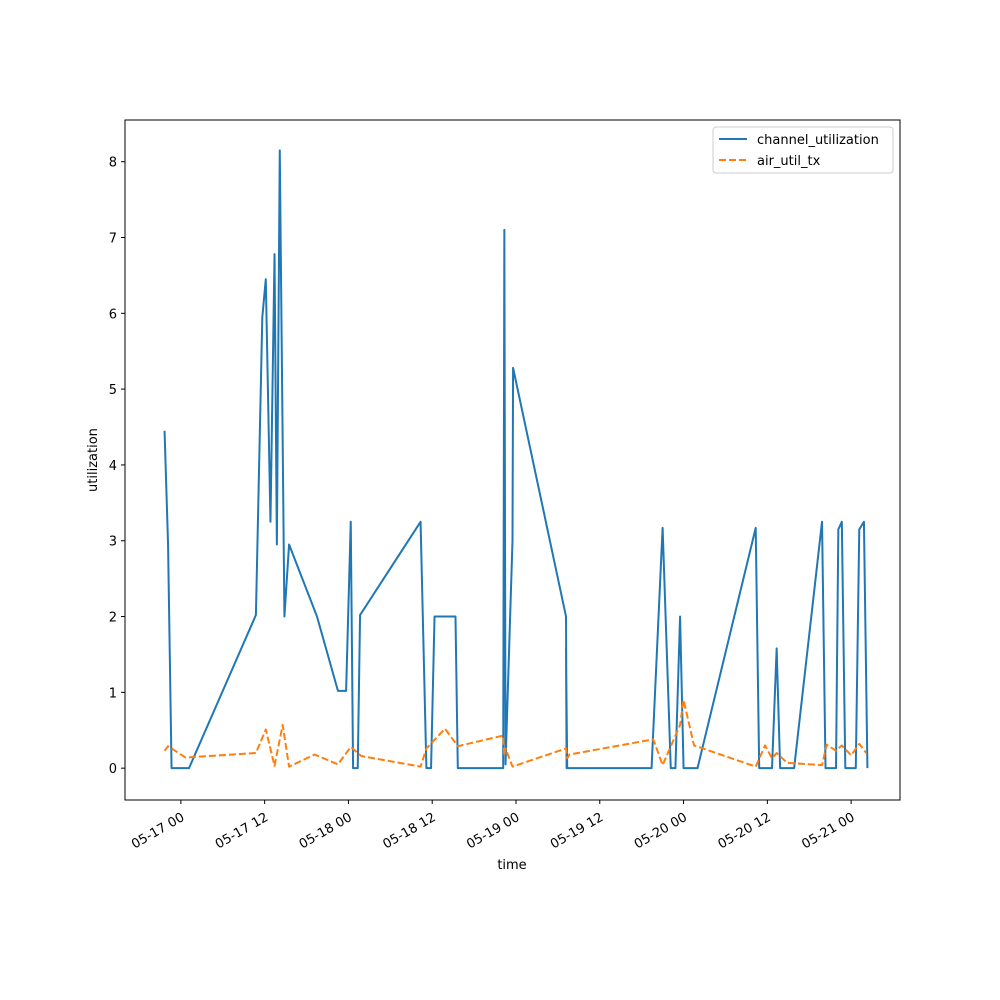  What do you see at coordinates (511, 865) in the screenshot?
I see `x-axis-label: time` at bounding box center [511, 865].